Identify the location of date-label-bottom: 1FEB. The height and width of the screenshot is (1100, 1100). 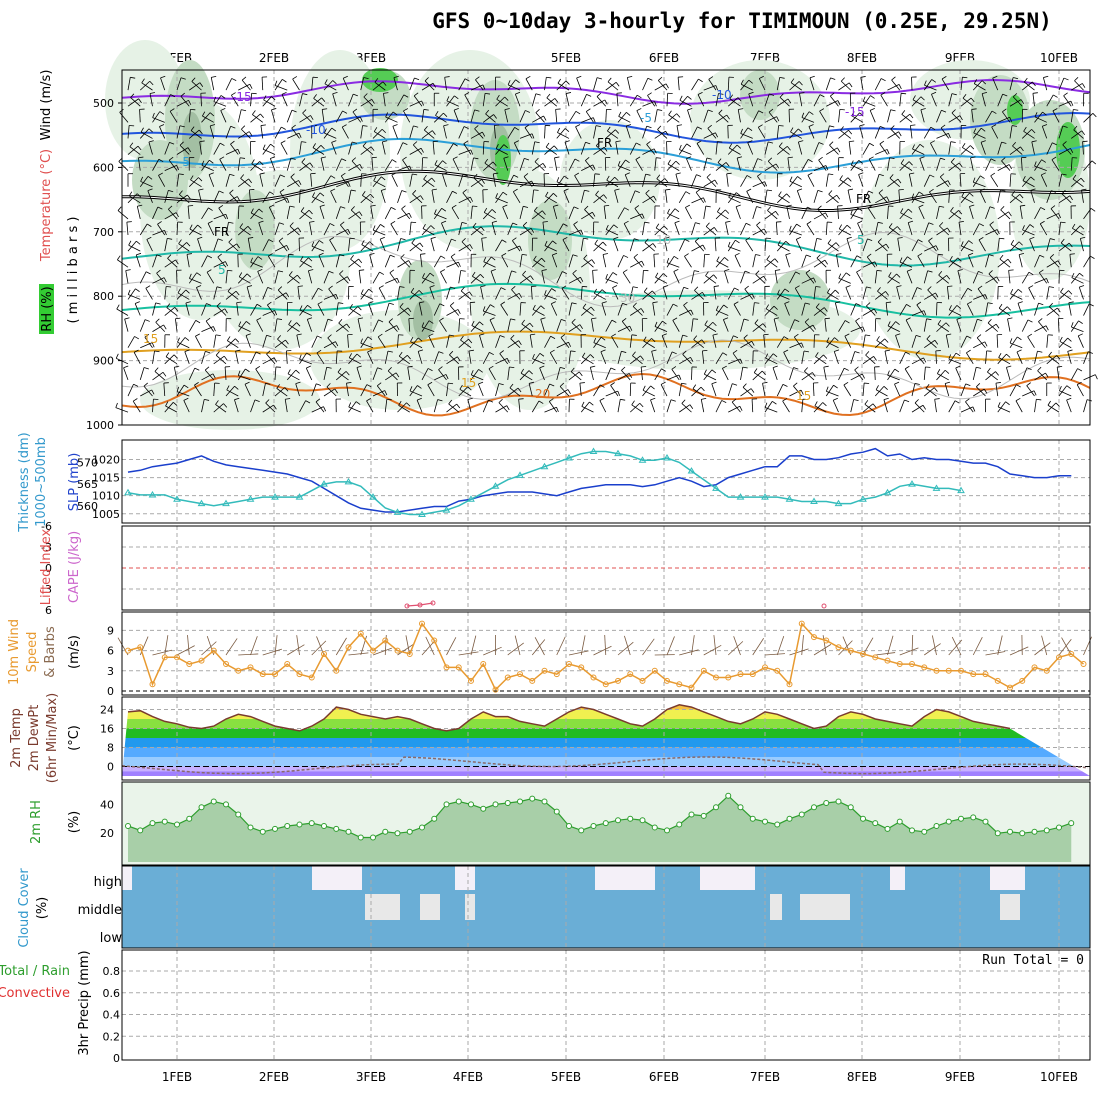
(177, 1077).